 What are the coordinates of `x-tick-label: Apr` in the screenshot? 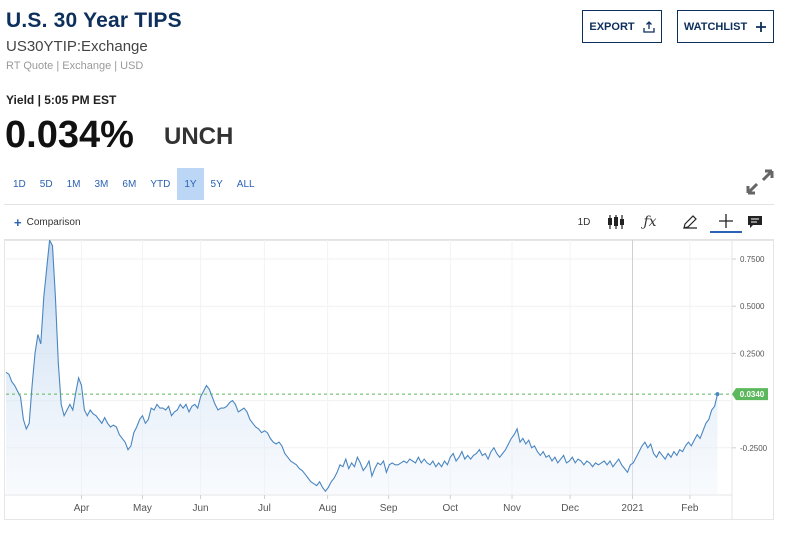 It's located at (82, 508).